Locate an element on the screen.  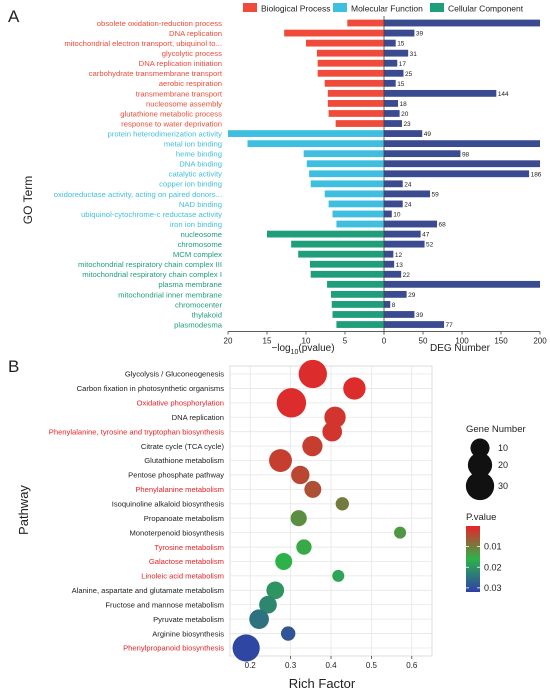
x-tick-label: 50 is located at coordinates (423, 341).